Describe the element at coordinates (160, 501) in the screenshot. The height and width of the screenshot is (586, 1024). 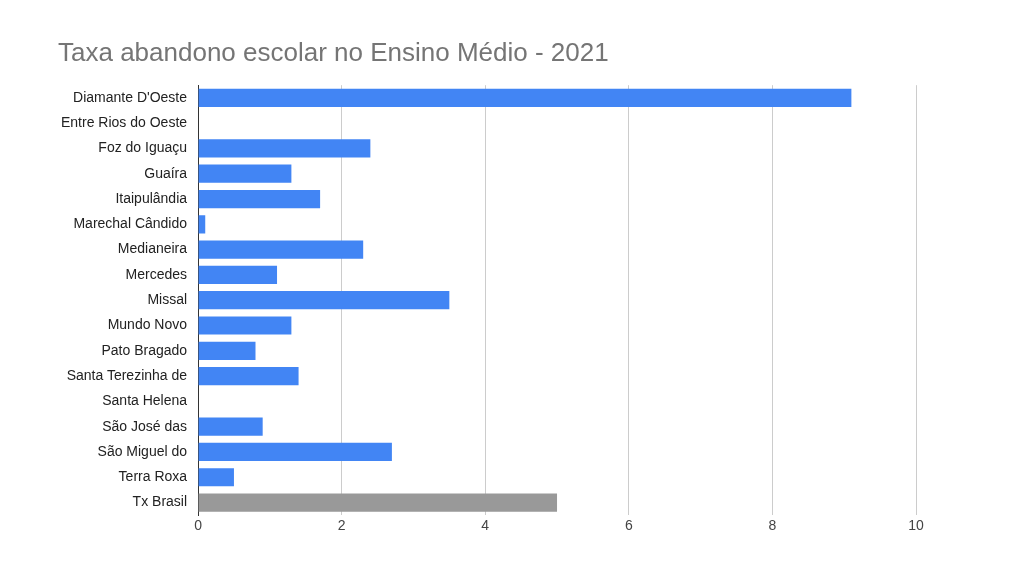
I see `y-tick-label: Tx Brasil` at that location.